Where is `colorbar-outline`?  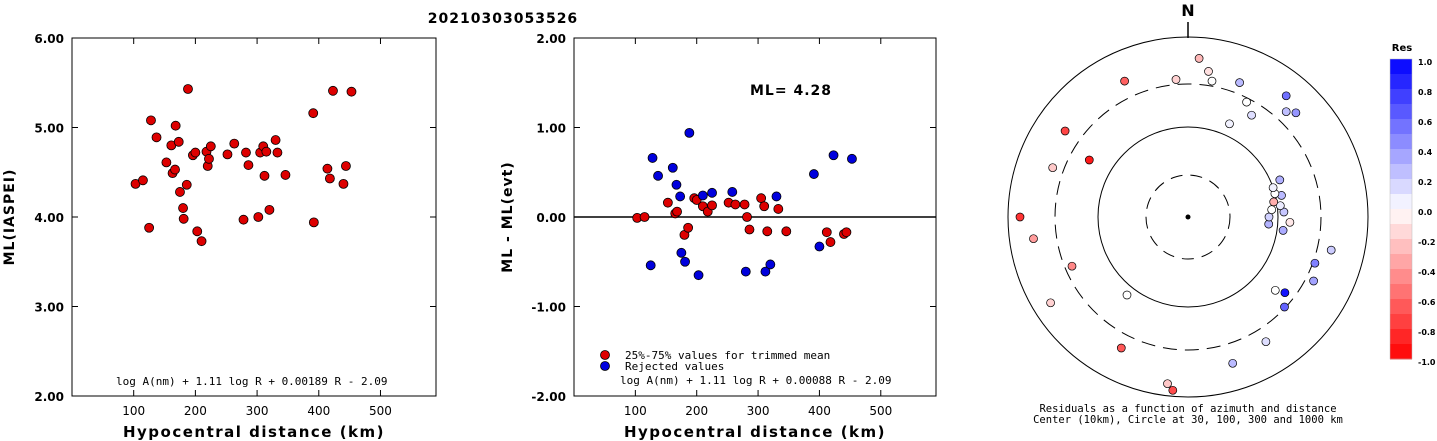 colorbar-outline is located at coordinates (1401, 209).